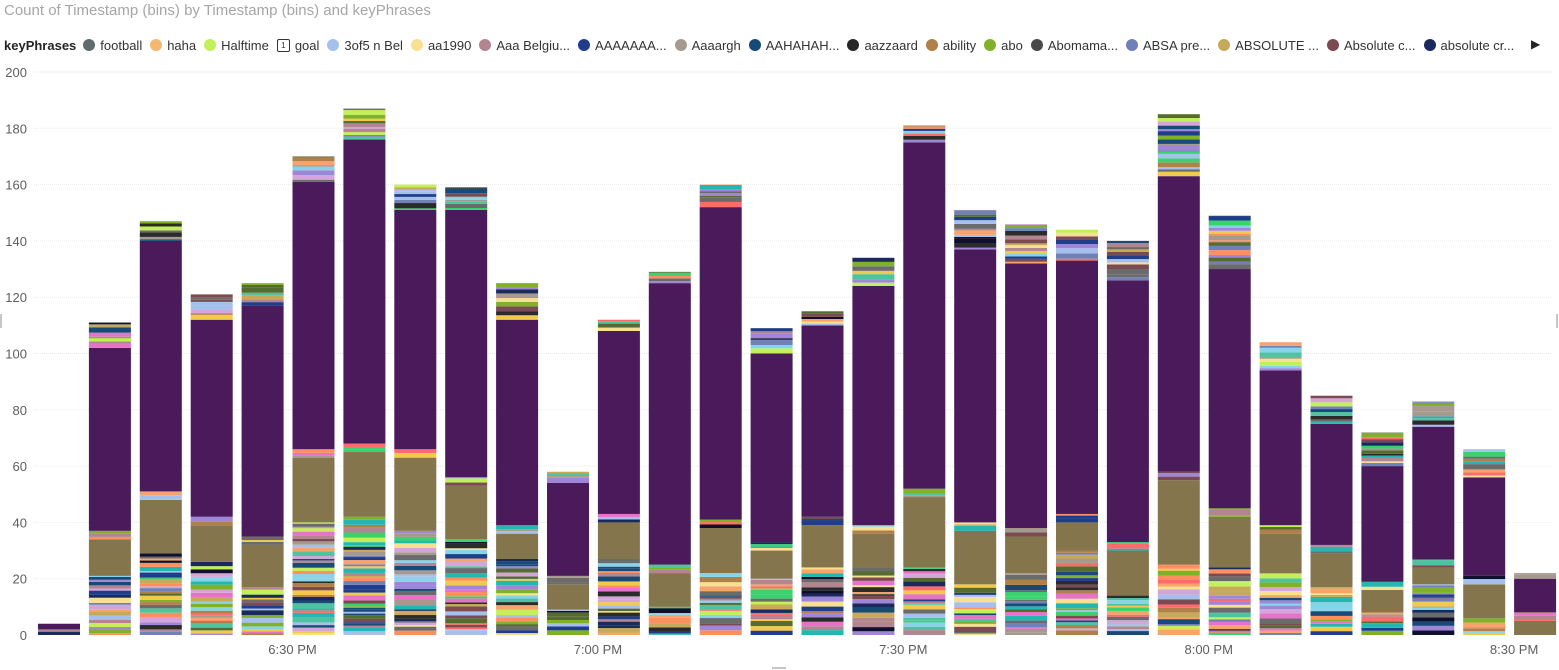 The width and height of the screenshot is (1559, 670). Describe the element at coordinates (1536, 44) in the screenshot. I see `legend-next-arrow-icon: ▶` at that location.